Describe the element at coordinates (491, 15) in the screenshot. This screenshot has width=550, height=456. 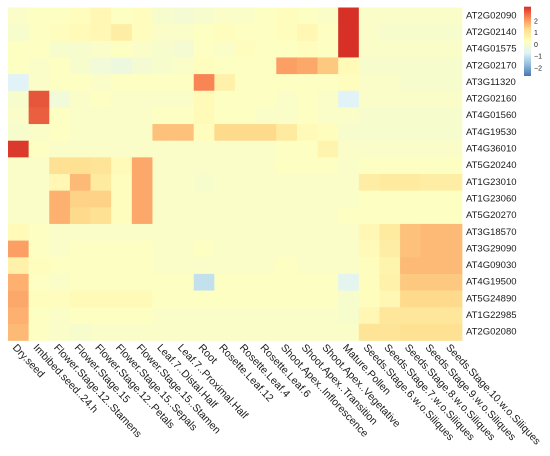
I see `row-label: AT2G02090` at that location.